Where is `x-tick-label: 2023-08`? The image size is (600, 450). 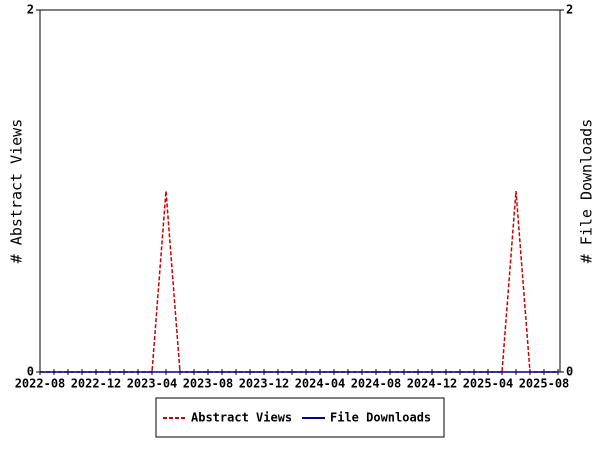
x-tick-label: 2023-08 is located at coordinates (208, 384).